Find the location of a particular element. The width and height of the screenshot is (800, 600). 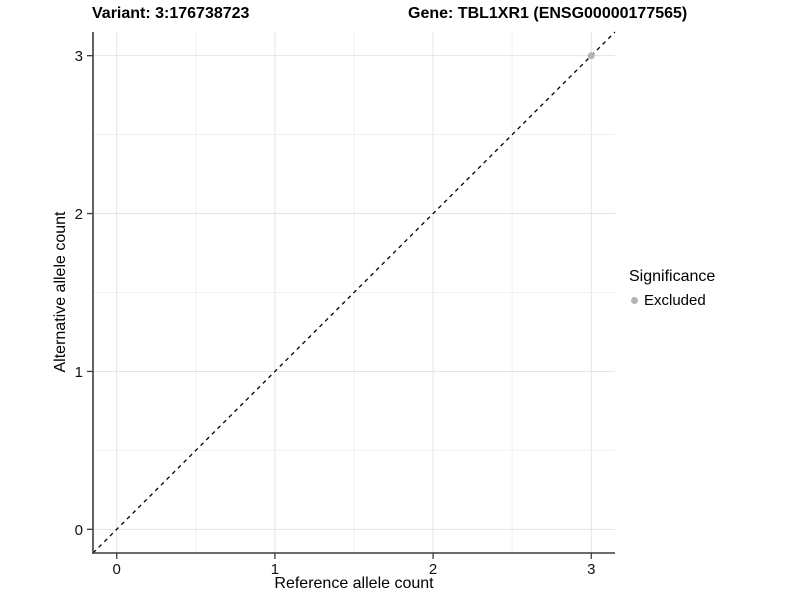

legend-item-label: Excluded is located at coordinates (675, 300).